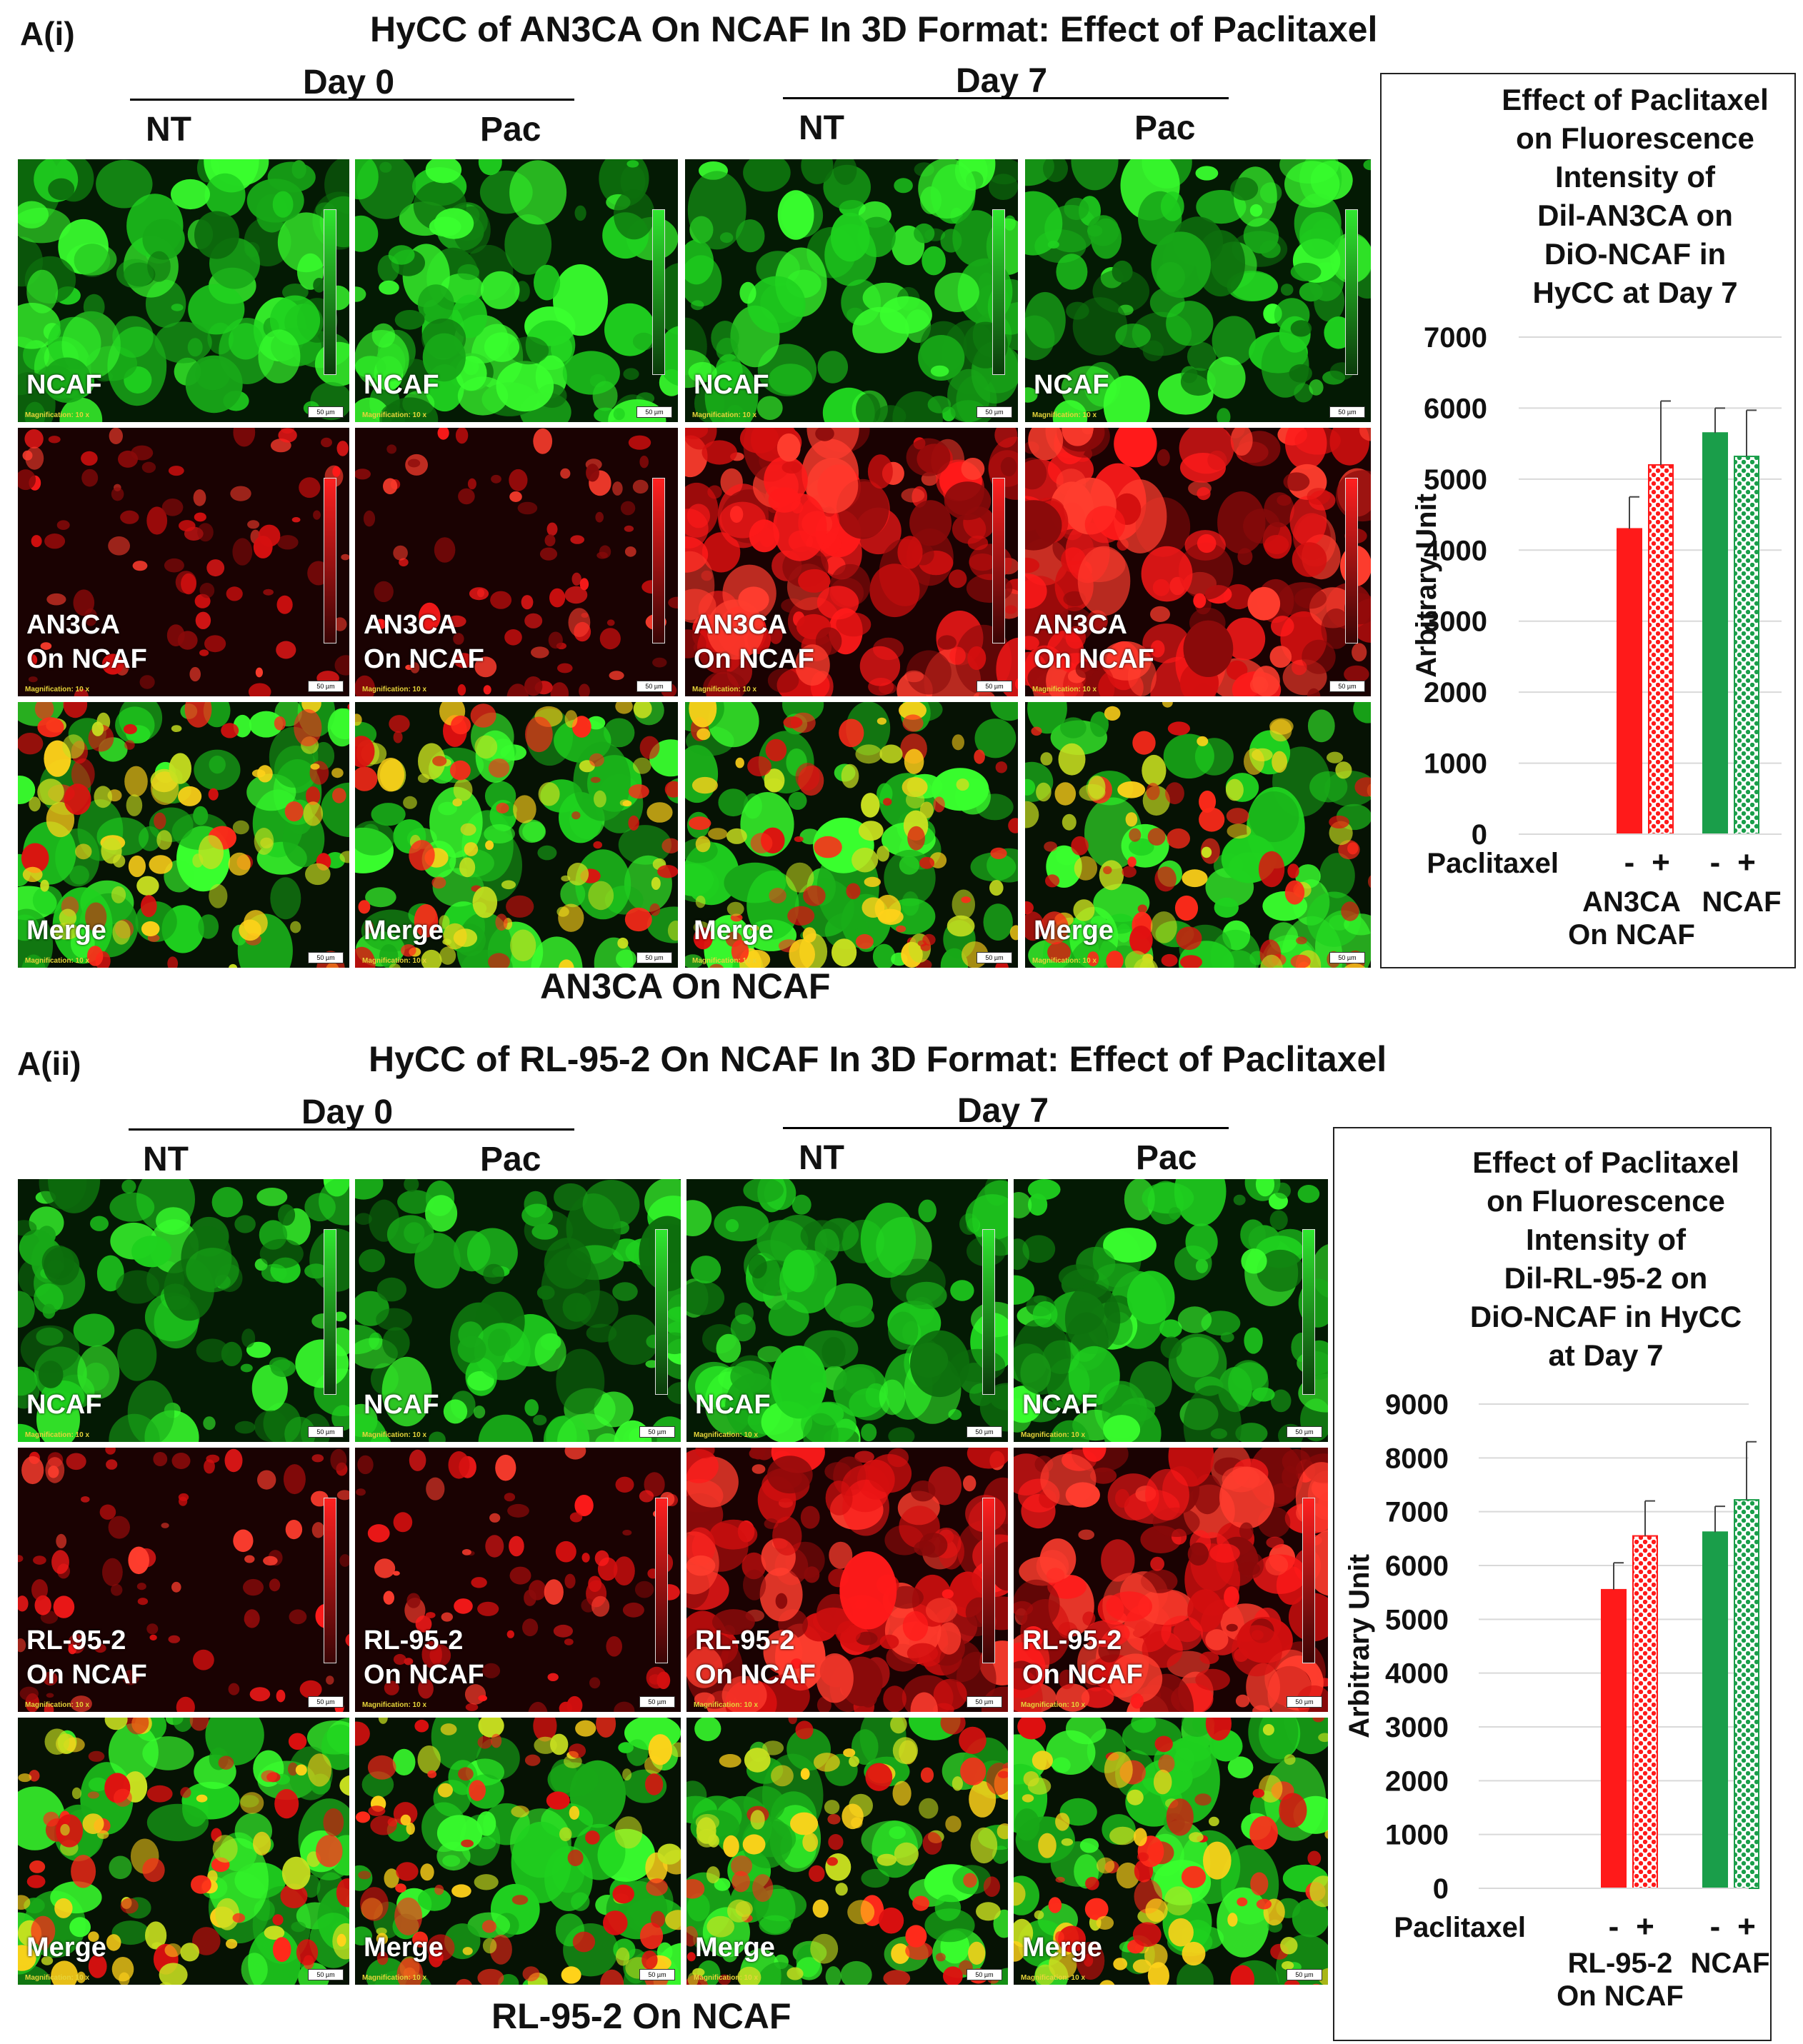 This screenshot has width=1803, height=2044. I want to click on panel_a-micrograph-red-2: AN3CA On NCAF Magnification: 10 x 50 µm, so click(852, 562).